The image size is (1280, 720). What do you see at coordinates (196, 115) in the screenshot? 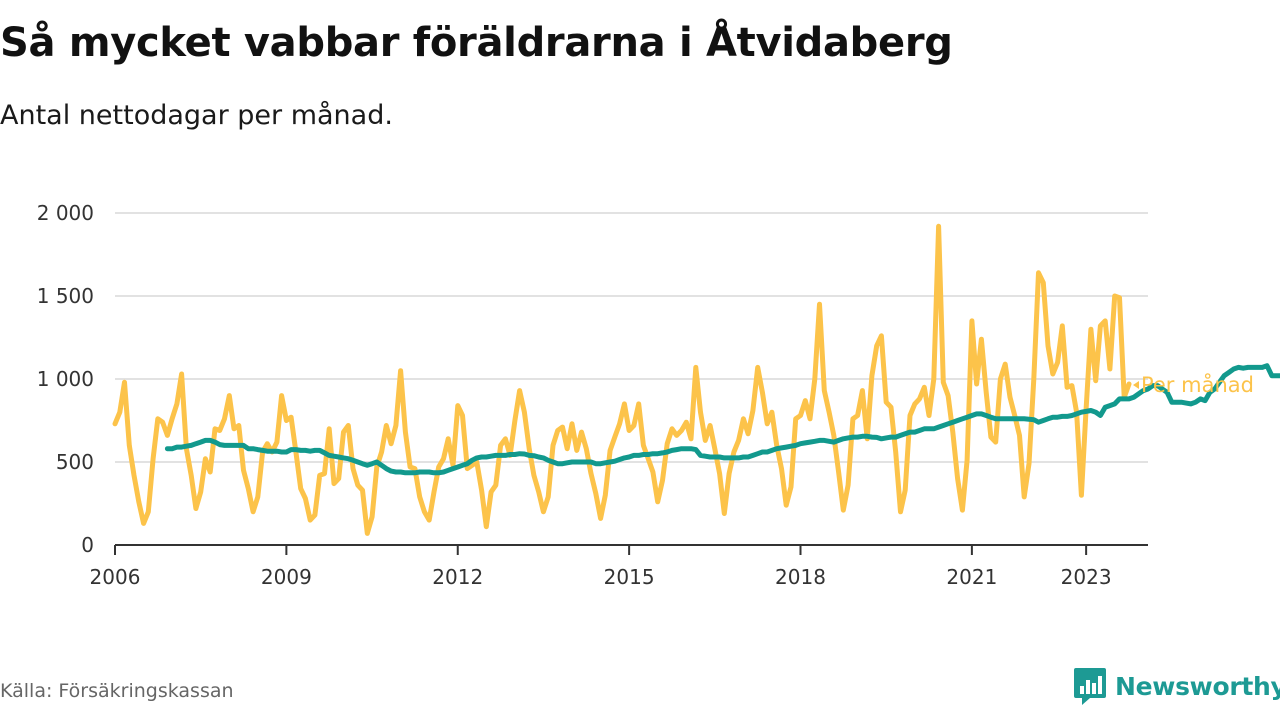
I see `chart-subtitle: Antal nettodagar per månad.` at bounding box center [196, 115].